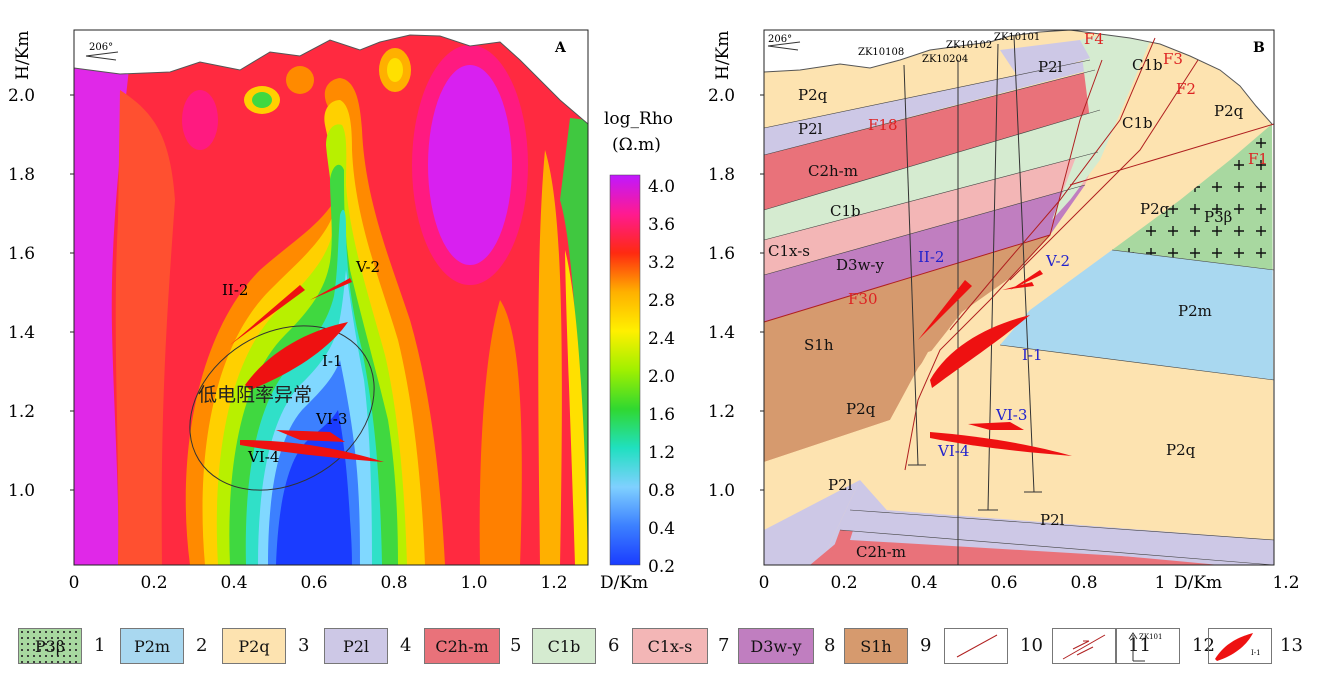  Describe the element at coordinates (560, 48) in the screenshot. I see `panel-label-a: A` at that location.